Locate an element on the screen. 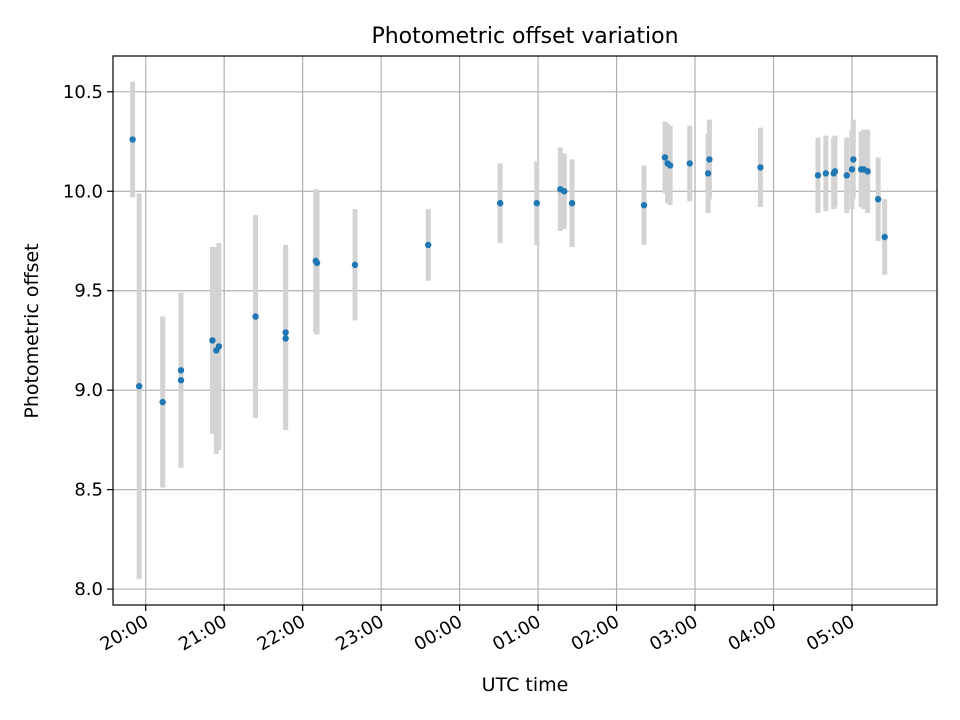 The height and width of the screenshot is (720, 960). y-tick-label: 10.5 is located at coordinates (83, 92).